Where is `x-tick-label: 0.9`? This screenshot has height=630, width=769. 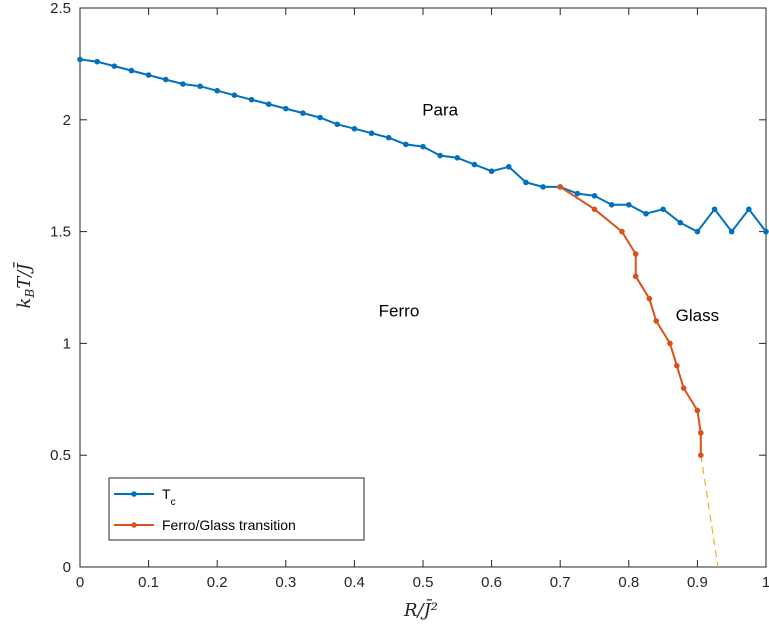
x-tick-label: 0.9 is located at coordinates (697, 582).